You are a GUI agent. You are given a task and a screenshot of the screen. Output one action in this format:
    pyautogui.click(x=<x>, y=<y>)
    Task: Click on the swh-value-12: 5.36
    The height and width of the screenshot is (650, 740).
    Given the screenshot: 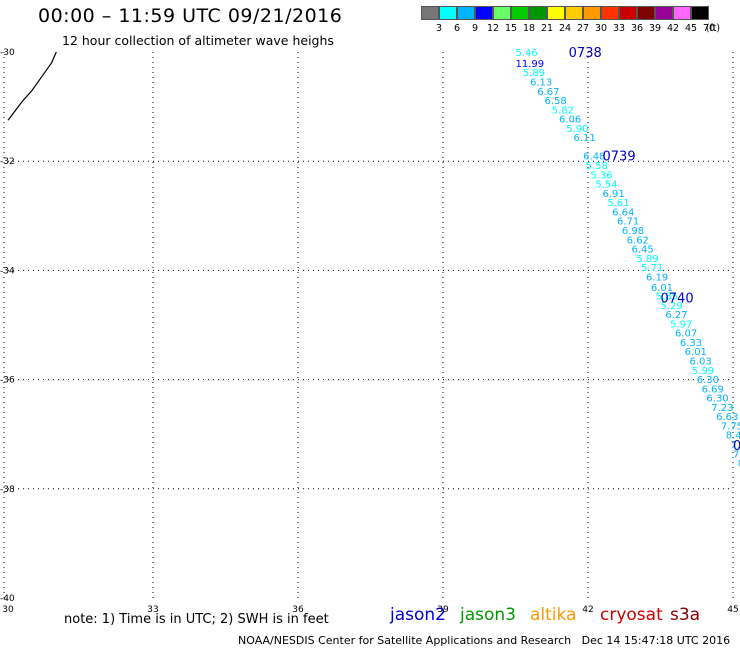 What is the action you would take?
    pyautogui.click(x=601, y=175)
    